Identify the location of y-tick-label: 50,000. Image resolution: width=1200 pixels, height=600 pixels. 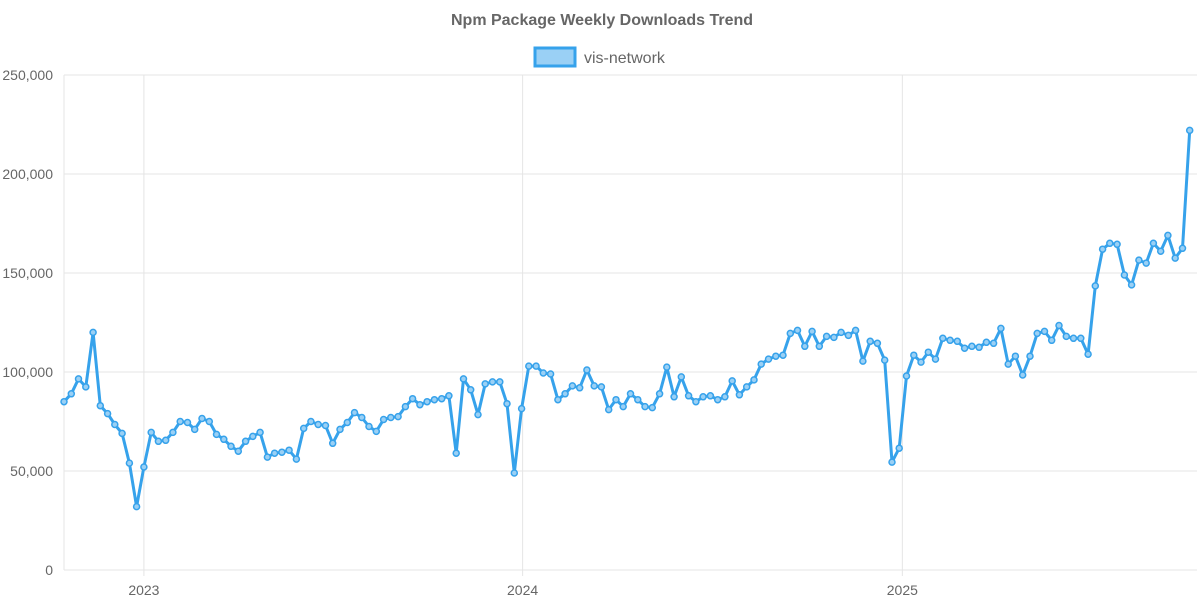
(31, 471).